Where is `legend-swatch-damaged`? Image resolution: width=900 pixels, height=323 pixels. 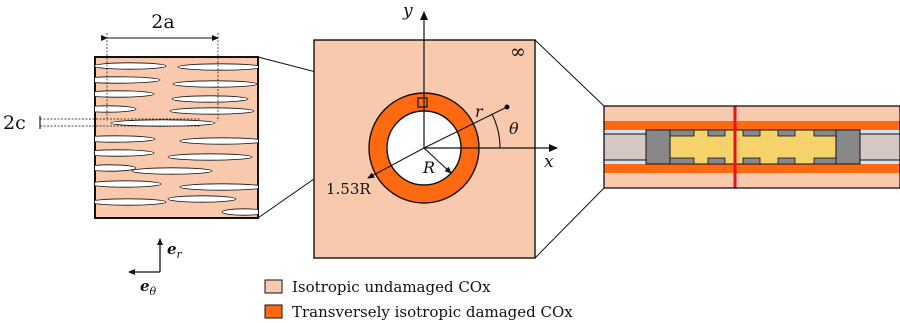 legend-swatch-damaged is located at coordinates (273, 311).